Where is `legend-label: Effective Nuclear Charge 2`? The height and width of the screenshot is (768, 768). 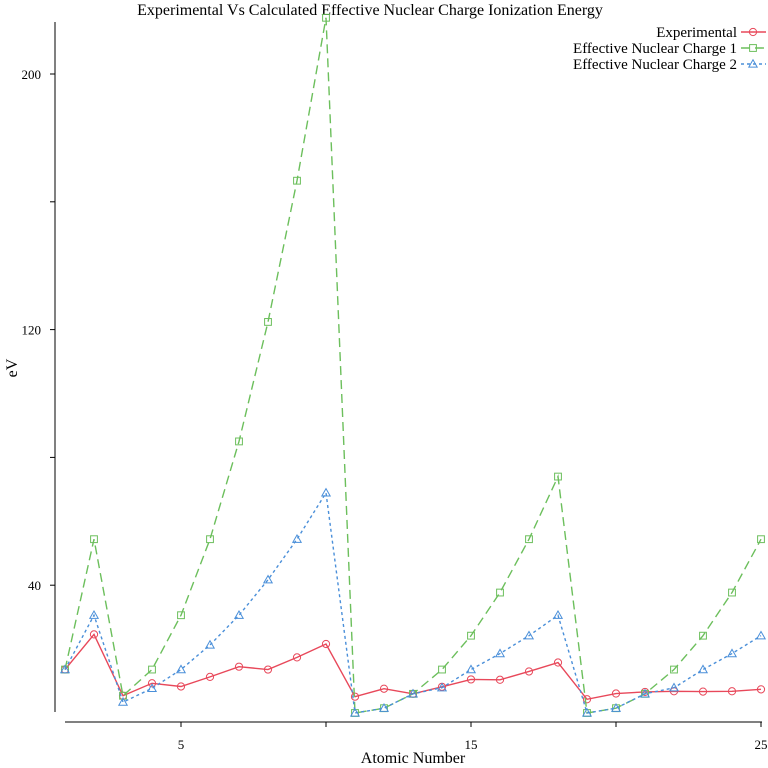 legend-label: Effective Nuclear Charge 2 is located at coordinates (655, 65).